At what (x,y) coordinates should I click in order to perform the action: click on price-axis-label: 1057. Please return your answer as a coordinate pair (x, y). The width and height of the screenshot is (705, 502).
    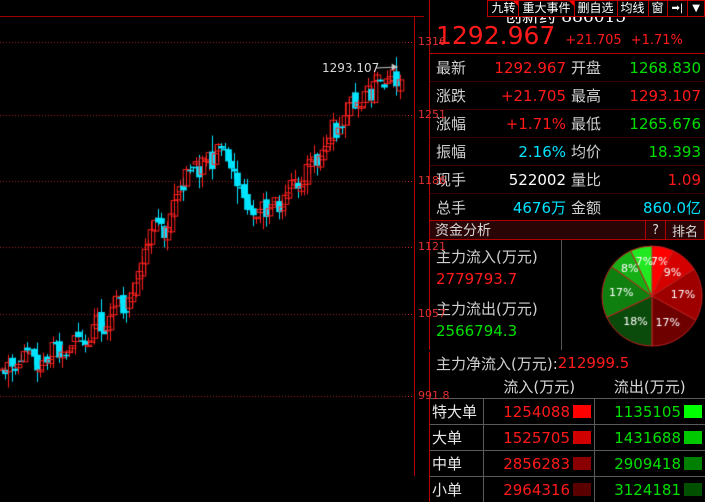
    Looking at the image, I should click on (432, 313).